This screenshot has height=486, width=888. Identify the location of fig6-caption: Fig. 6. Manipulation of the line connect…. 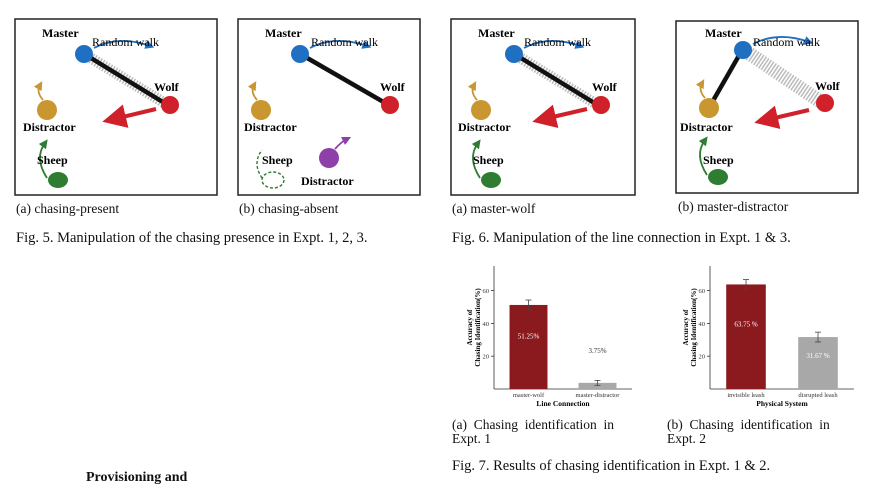
(621, 238).